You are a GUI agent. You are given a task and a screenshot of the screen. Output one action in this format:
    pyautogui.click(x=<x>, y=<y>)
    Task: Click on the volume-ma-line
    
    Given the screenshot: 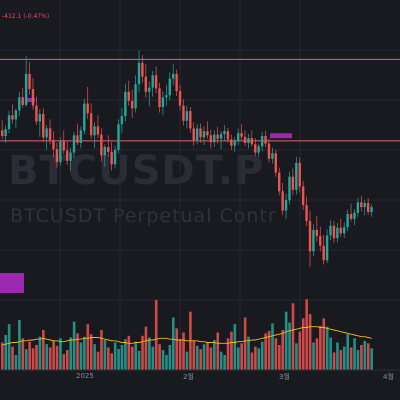 What is the action you would take?
    pyautogui.click(x=187, y=336)
    